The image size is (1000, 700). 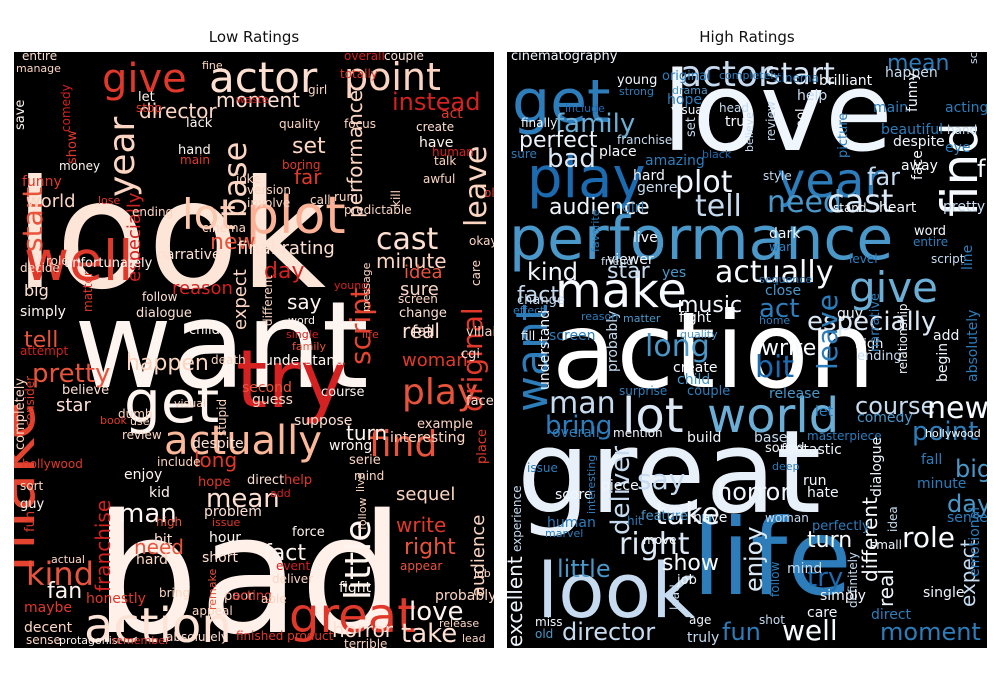 What do you see at coordinates (51, 201) in the screenshot?
I see `word-world: world` at bounding box center [51, 201].